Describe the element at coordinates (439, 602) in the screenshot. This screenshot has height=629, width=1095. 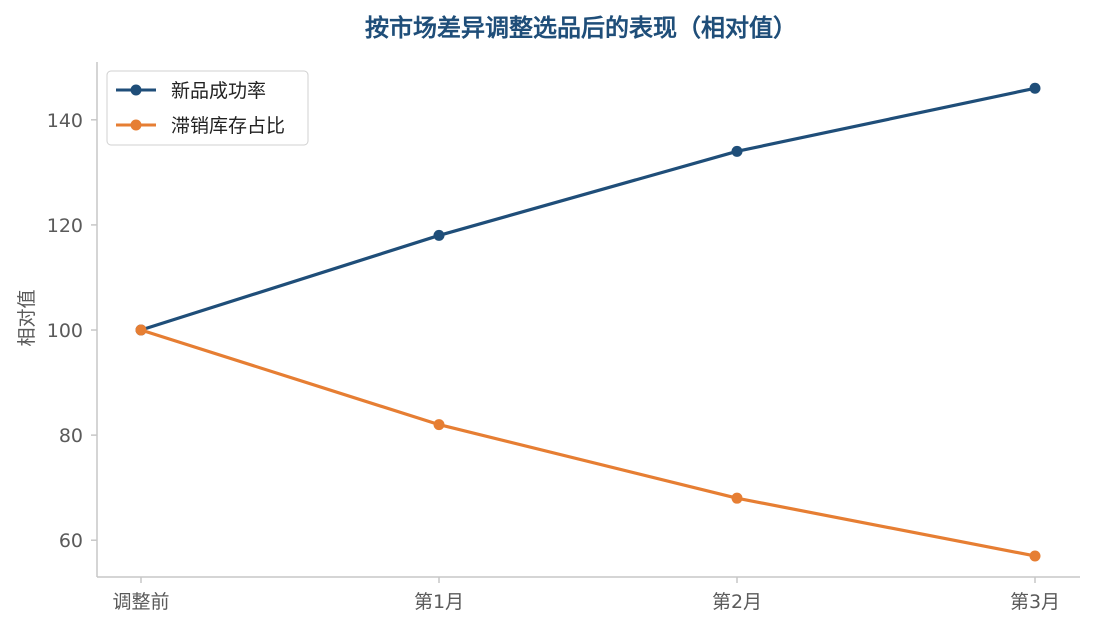
I see `x-tick-label: 第1月` at that location.